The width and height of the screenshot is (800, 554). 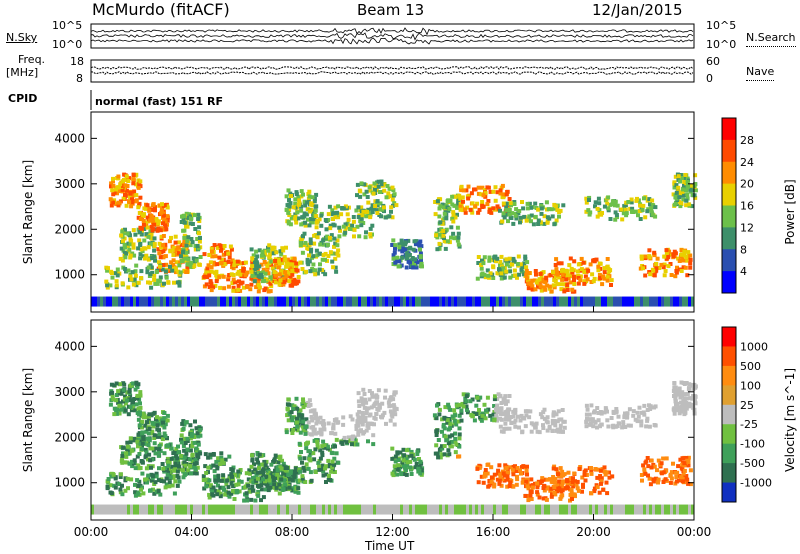 What do you see at coordinates (750, 385) in the screenshot?
I see `velocity-colorbar-tick-label: 100` at bounding box center [750, 385].